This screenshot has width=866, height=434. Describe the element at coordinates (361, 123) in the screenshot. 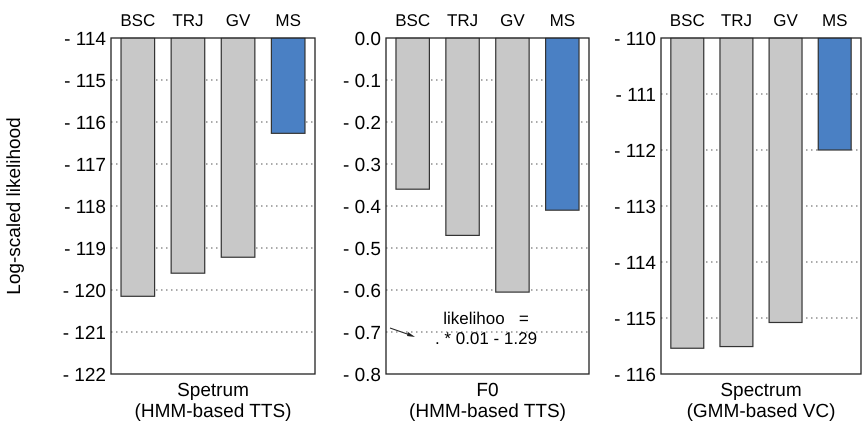

I see `y-tick-label: - 0.2` at that location.